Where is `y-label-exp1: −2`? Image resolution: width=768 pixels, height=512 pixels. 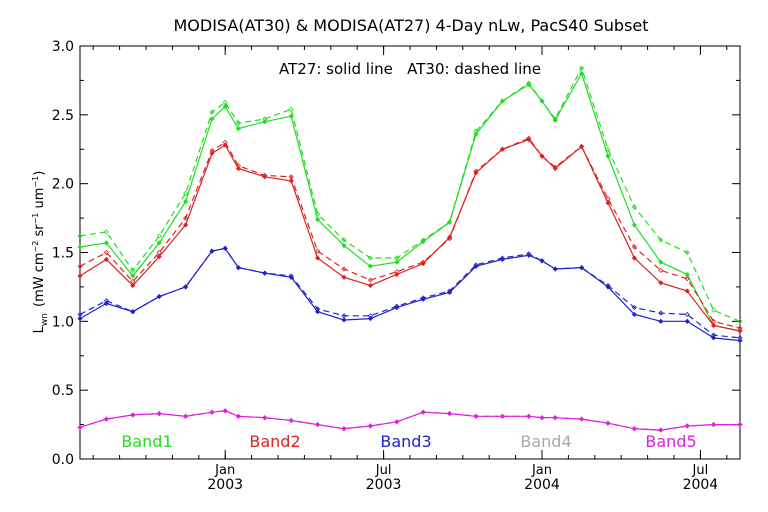 y-label-exp1: −2 is located at coordinates (35, 247).